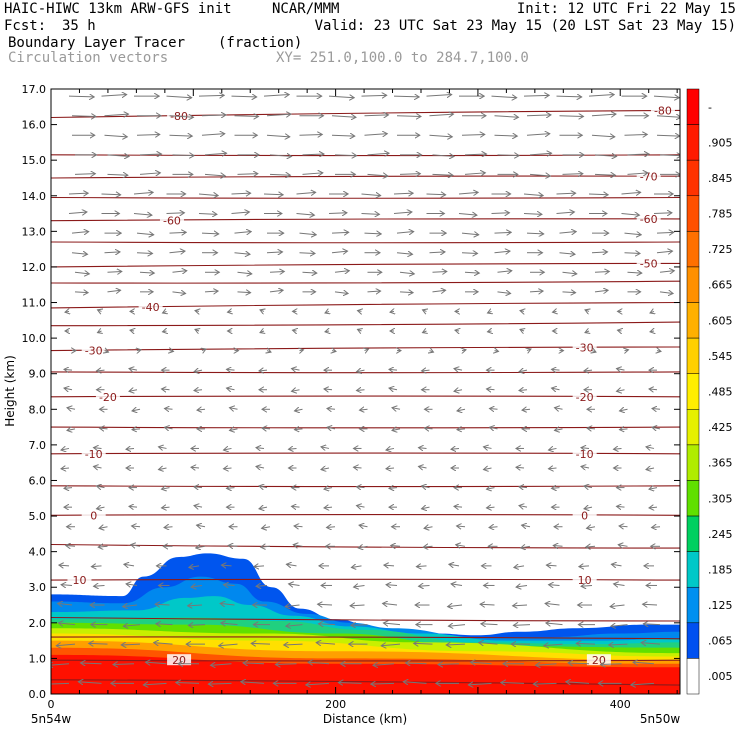 Image resolution: width=740 pixels, height=740 pixels. I want to click on x-tick-label: 0, so click(51, 704).